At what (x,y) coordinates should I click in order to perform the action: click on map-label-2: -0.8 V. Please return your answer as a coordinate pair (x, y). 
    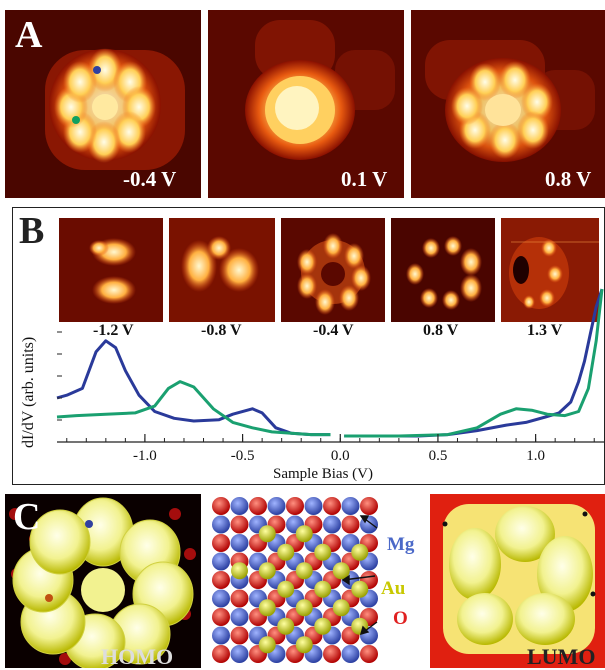
    Looking at the image, I should click on (221, 330).